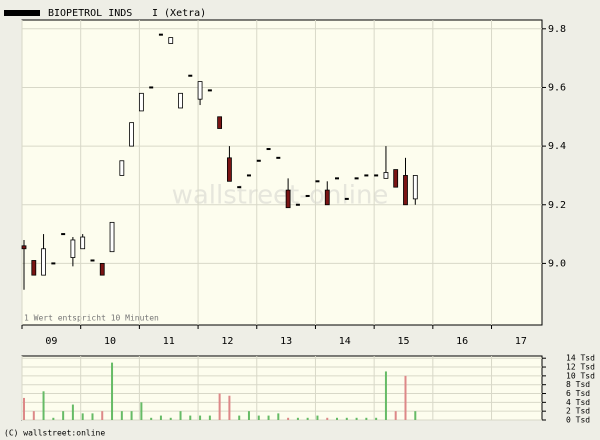  What do you see at coordinates (282, 388) in the screenshot?
I see `volume-panel` at bounding box center [282, 388].